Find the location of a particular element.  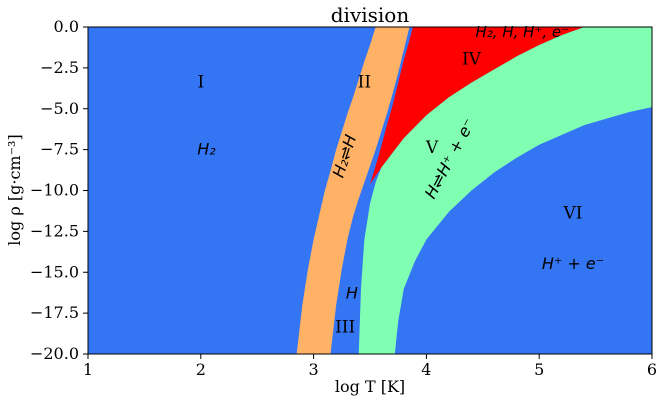

y-tick-label-1: −2.5 is located at coordinates (59, 67).